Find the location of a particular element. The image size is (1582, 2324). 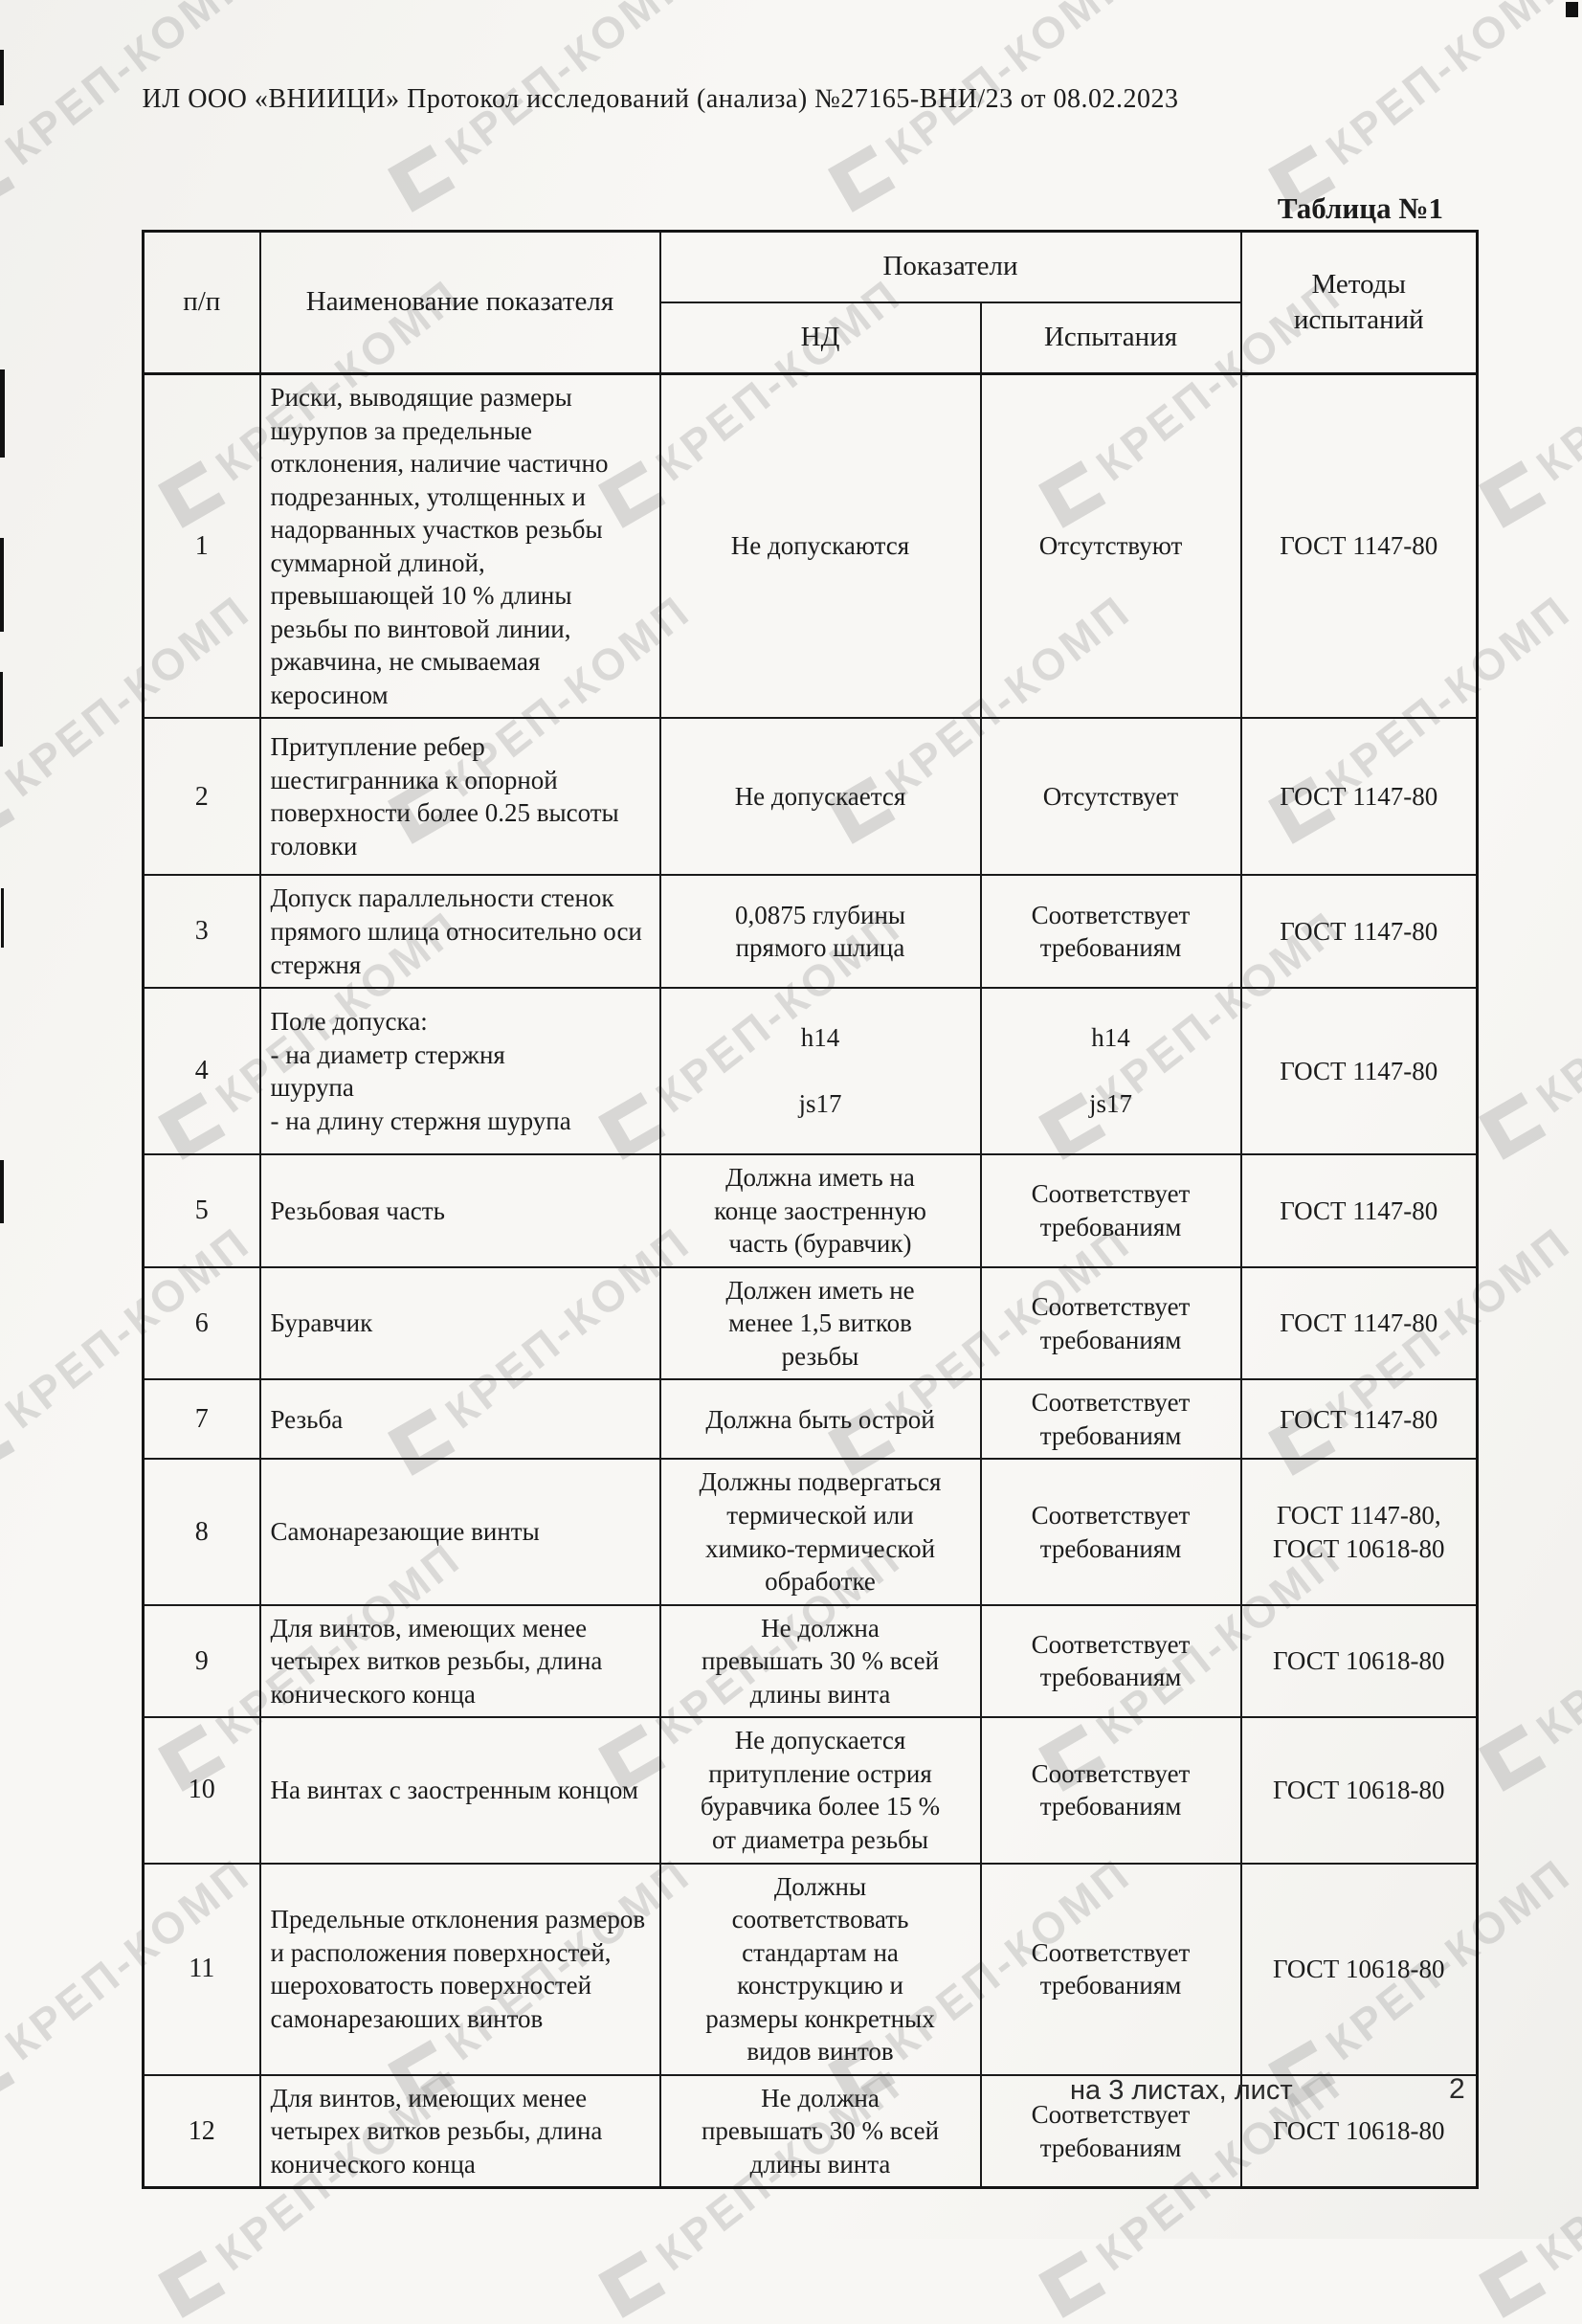

header-num: п/п is located at coordinates (201, 302).